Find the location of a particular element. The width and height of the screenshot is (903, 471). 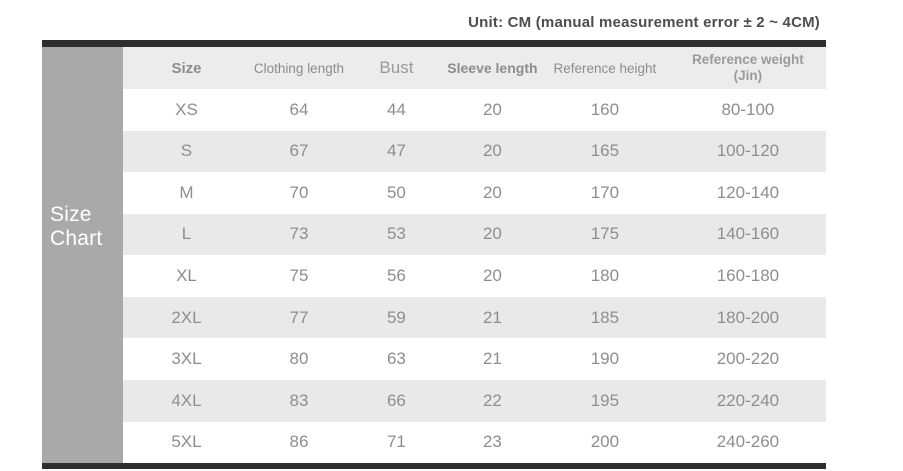

cell-clothing-length: 70 is located at coordinates (299, 192).